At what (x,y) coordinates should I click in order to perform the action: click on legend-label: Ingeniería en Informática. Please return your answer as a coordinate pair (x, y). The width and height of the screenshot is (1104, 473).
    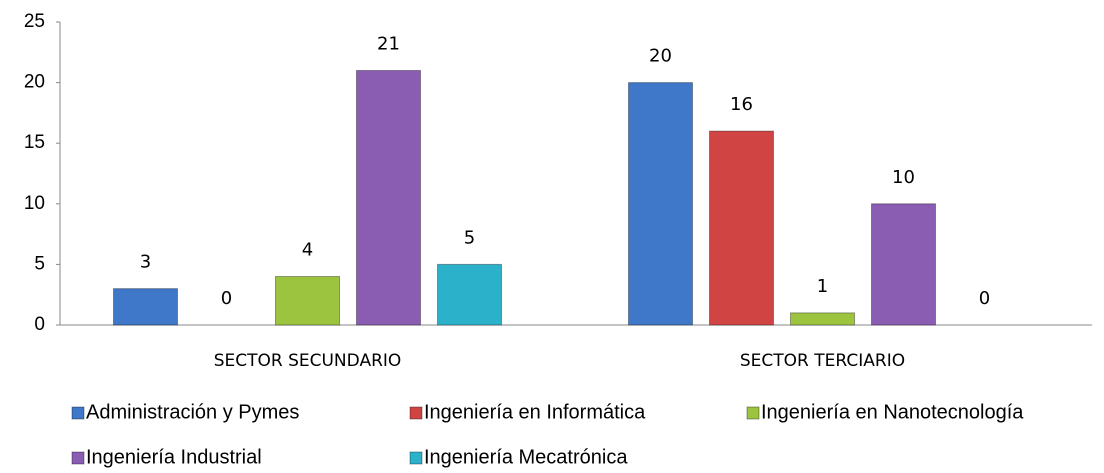
    Looking at the image, I should click on (535, 412).